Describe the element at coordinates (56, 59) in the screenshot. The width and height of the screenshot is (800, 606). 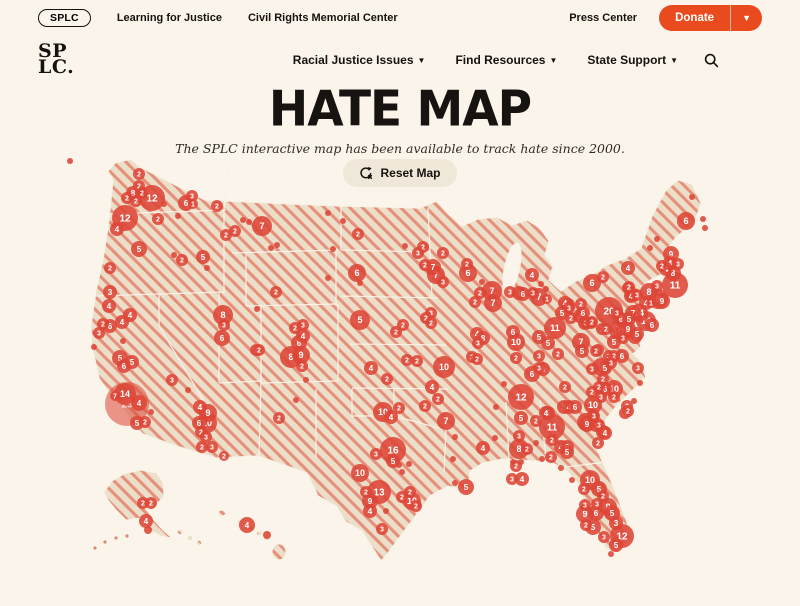
I see `splc-logo: SP LC.` at that location.